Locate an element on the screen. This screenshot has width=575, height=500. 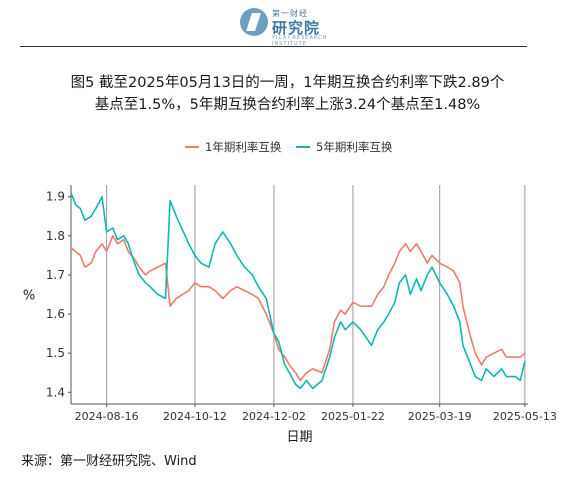
y-tick-label-5: 1.9 is located at coordinates (55, 197).